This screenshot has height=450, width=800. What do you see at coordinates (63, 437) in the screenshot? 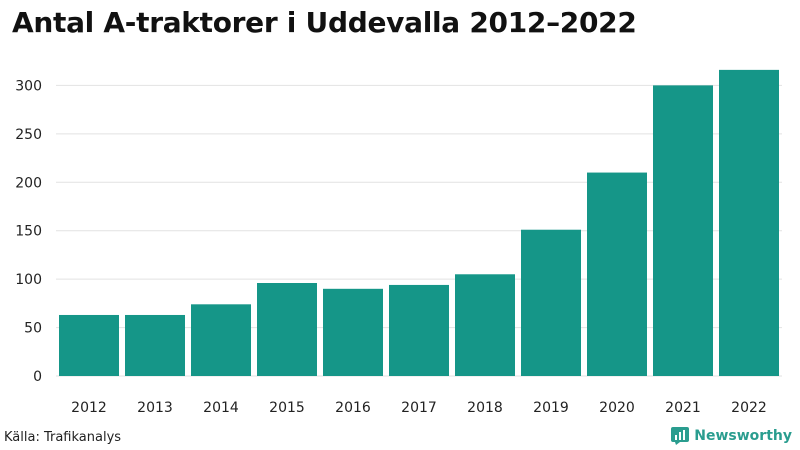
I see `source-note: Källa: Trafikanalys` at bounding box center [63, 437].